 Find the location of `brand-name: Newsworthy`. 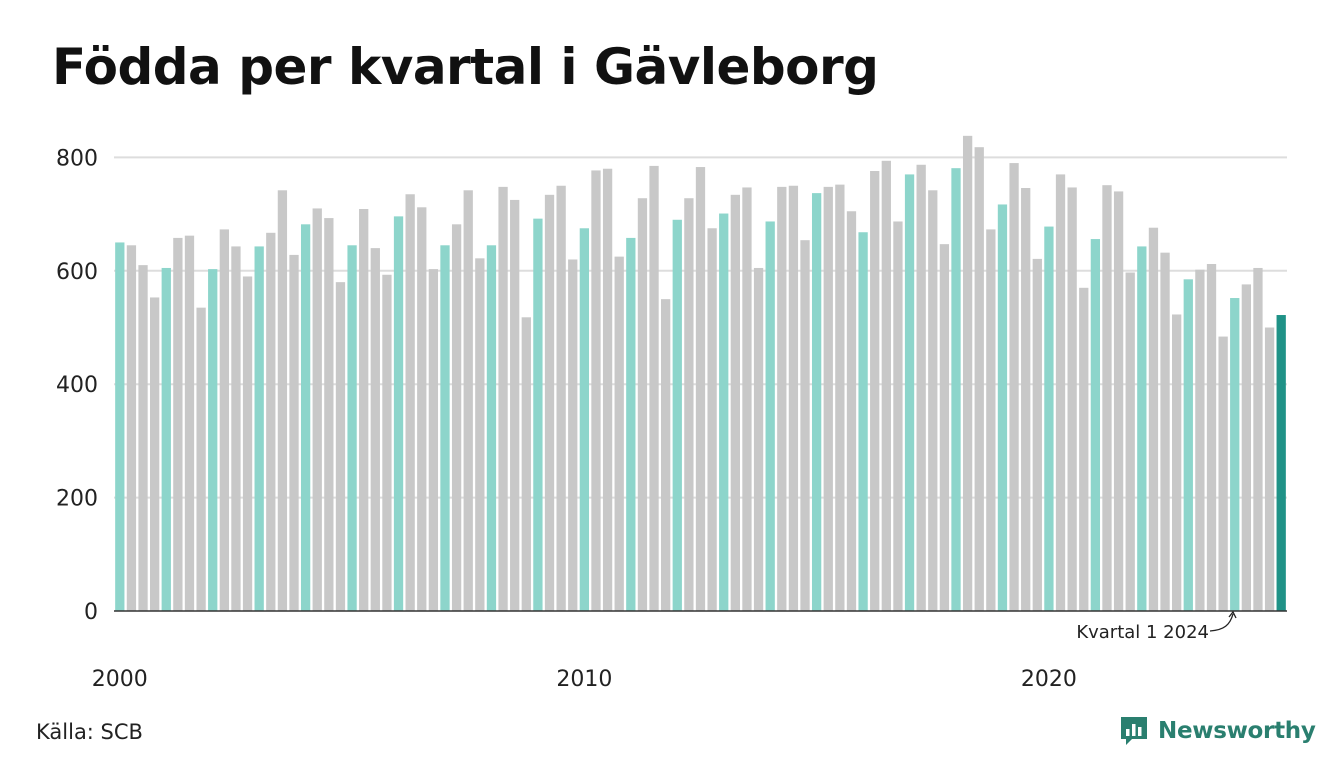

brand-name: Newsworthy is located at coordinates (1237, 731).